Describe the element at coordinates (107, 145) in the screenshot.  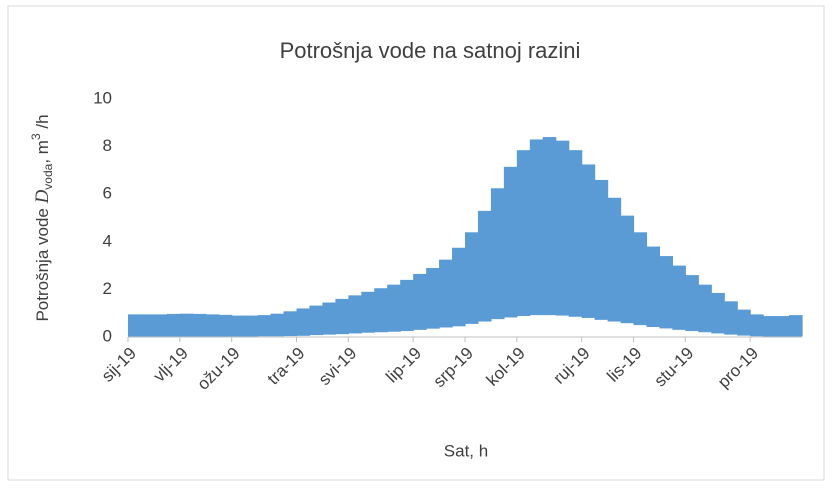
I see `y-tick-label: 8` at that location.